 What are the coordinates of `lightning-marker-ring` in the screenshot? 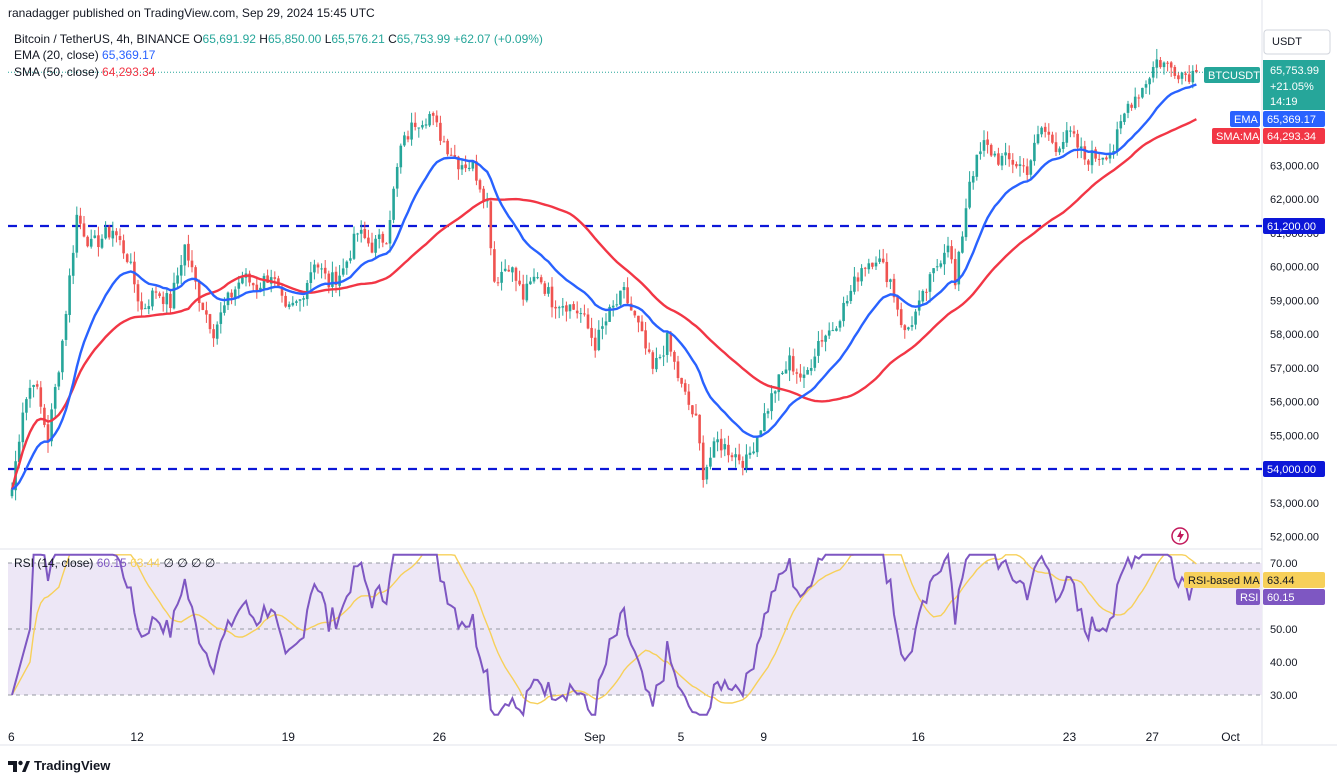 It's located at (1180, 536).